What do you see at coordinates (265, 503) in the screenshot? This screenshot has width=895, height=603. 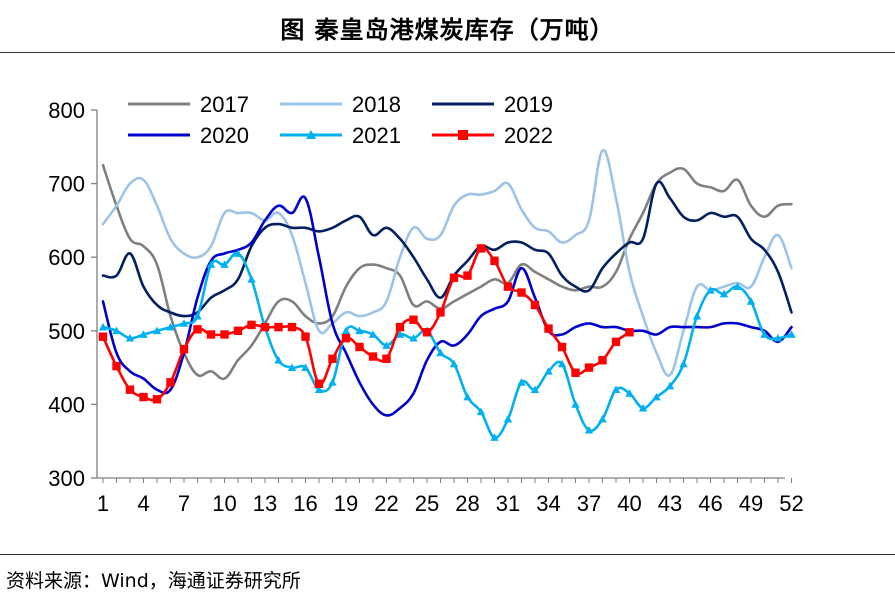 I see `x-tick-label: 13` at bounding box center [265, 503].